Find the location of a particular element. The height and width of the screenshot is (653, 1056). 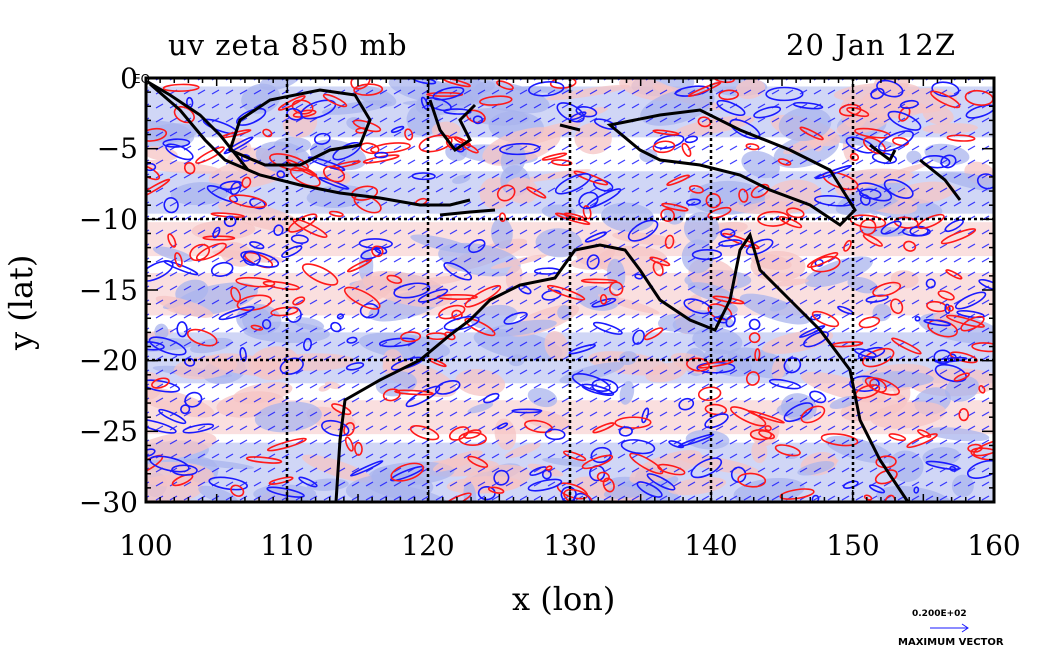

coastline-islands is located at coordinates (467, 212).